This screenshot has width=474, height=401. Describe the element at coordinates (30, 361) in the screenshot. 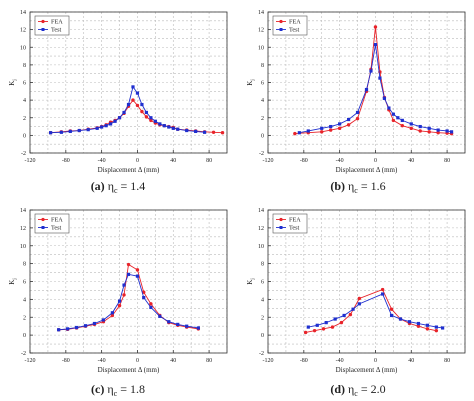

I see `x-tick-label: -120` at that location.